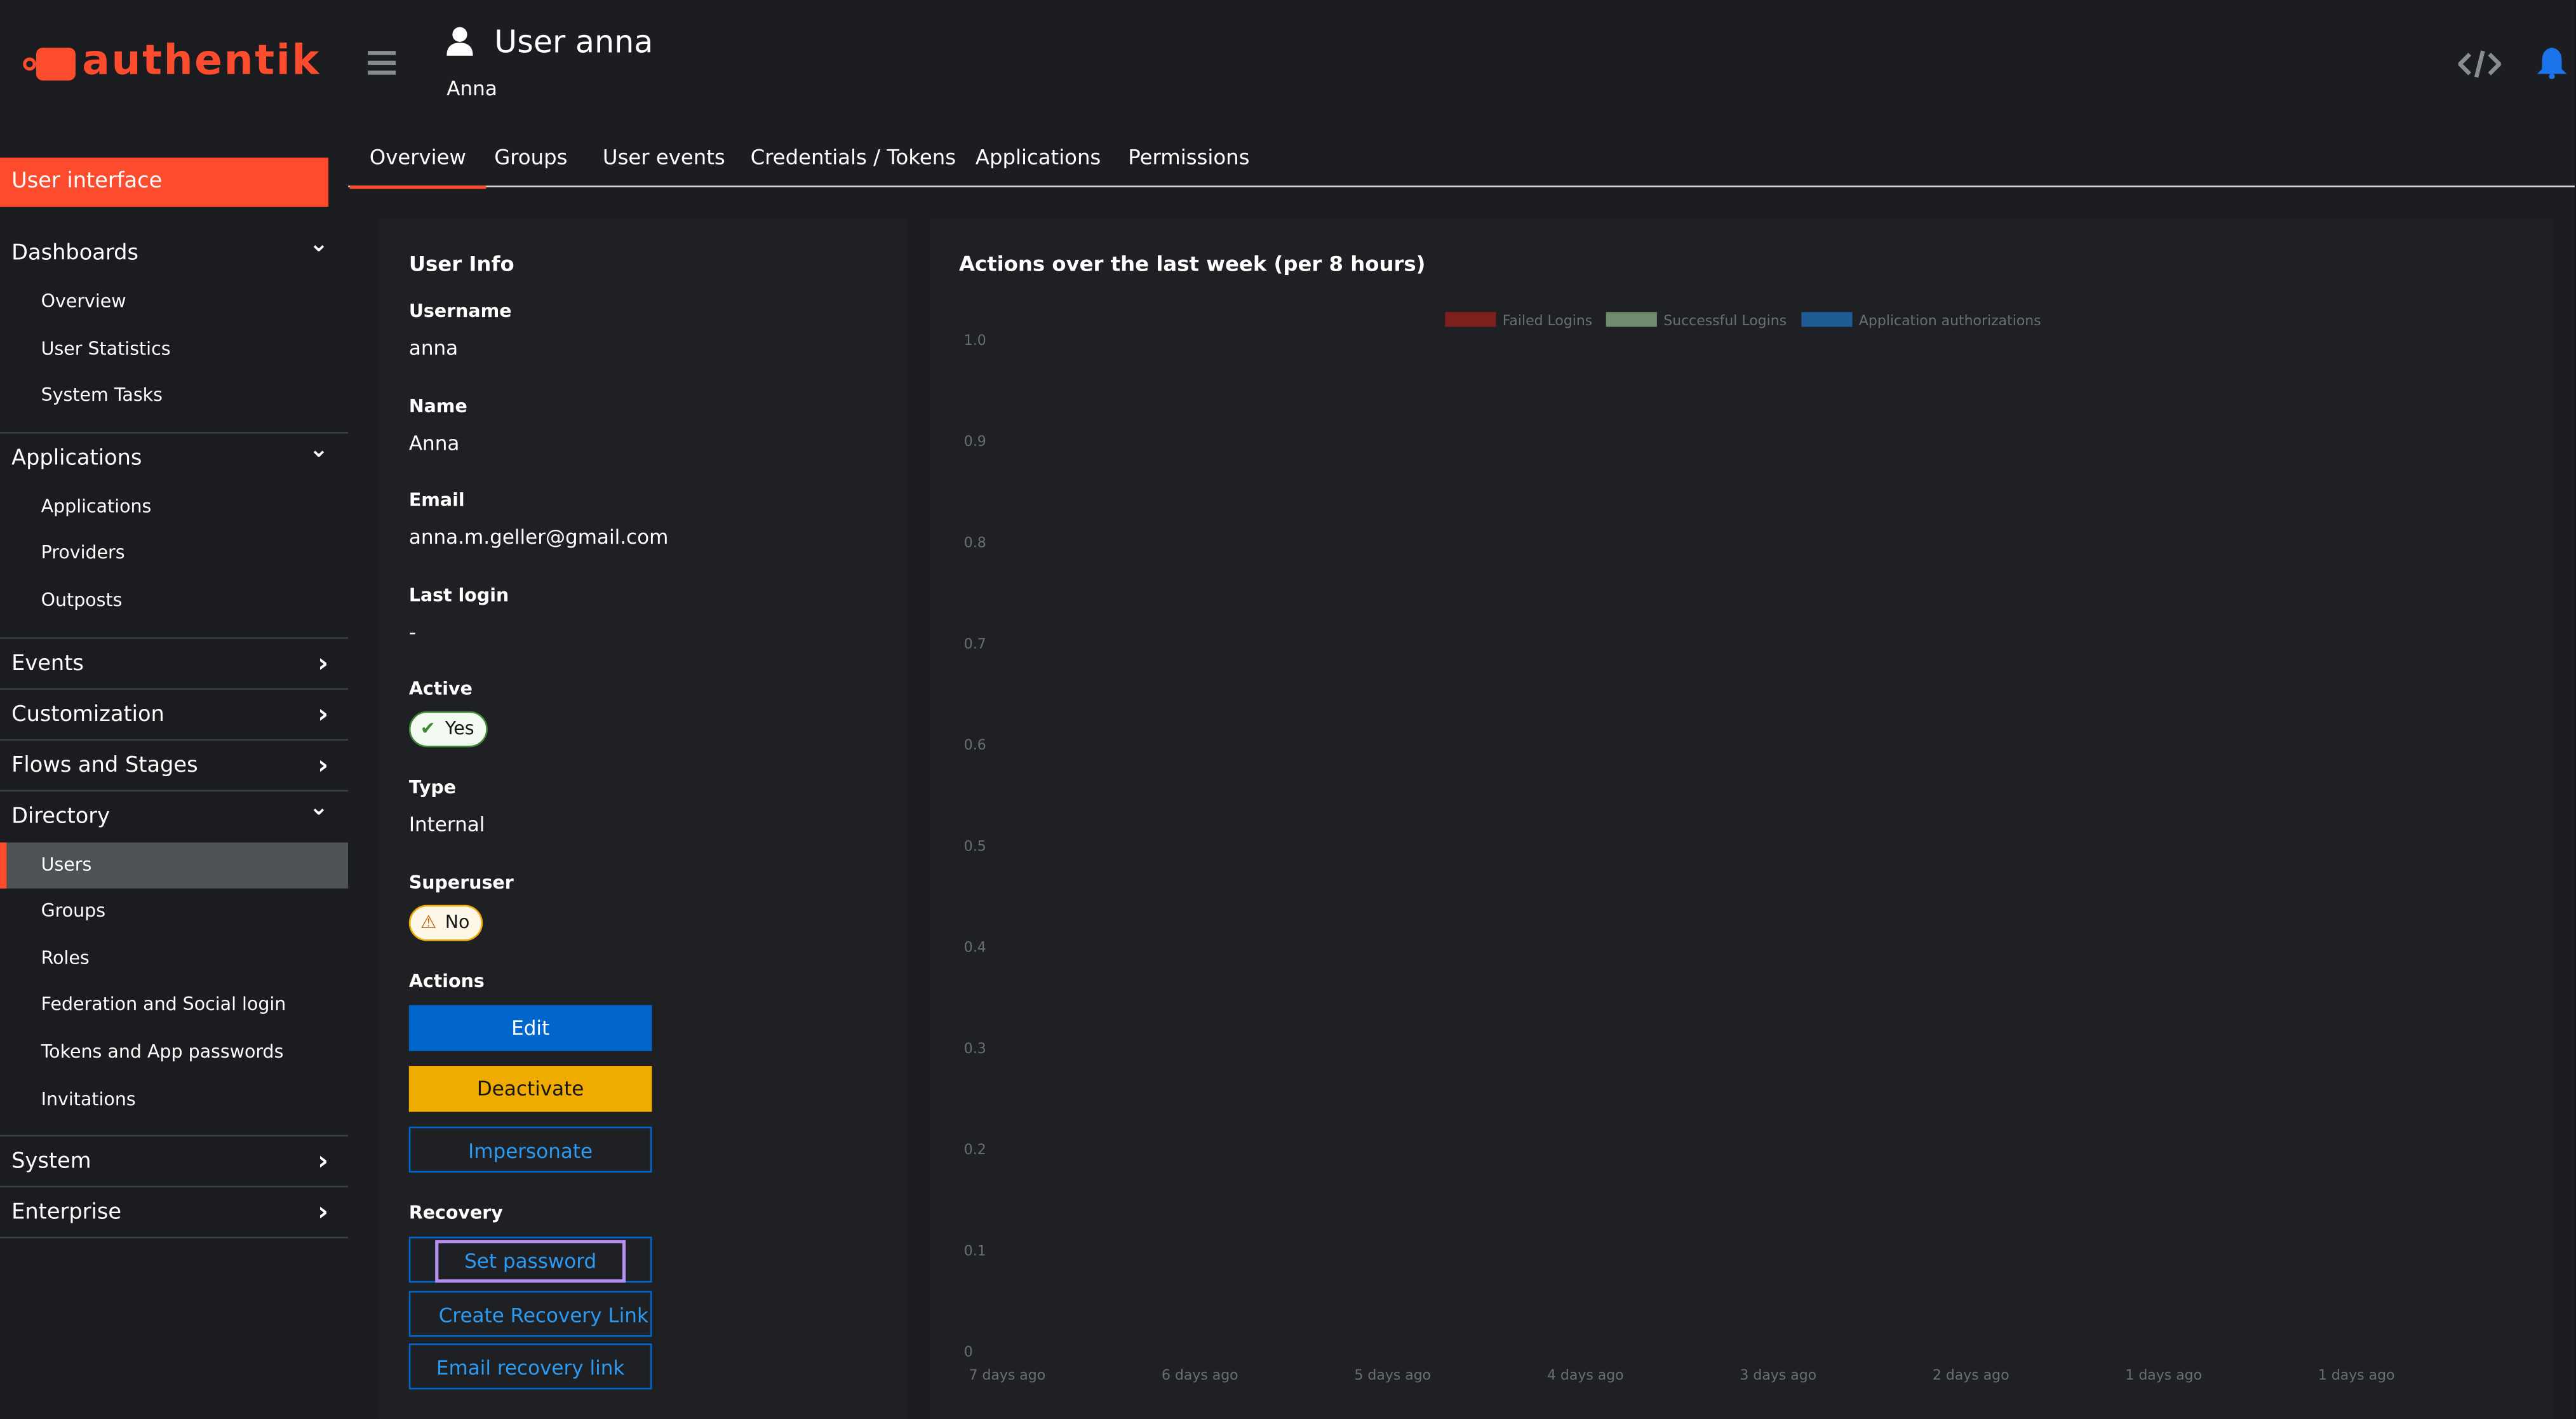 The height and width of the screenshot is (1419, 2576). Describe the element at coordinates (51, 1162) in the screenshot. I see `nav-label: System` at that location.